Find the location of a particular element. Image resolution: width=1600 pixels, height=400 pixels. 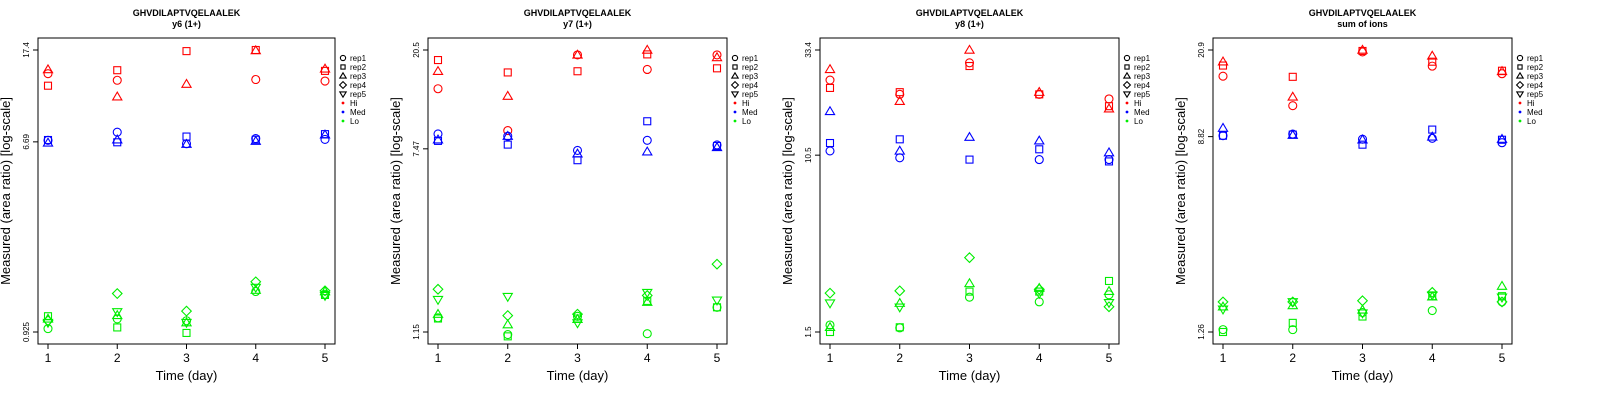

legend-label: Med is located at coordinates (750, 112).